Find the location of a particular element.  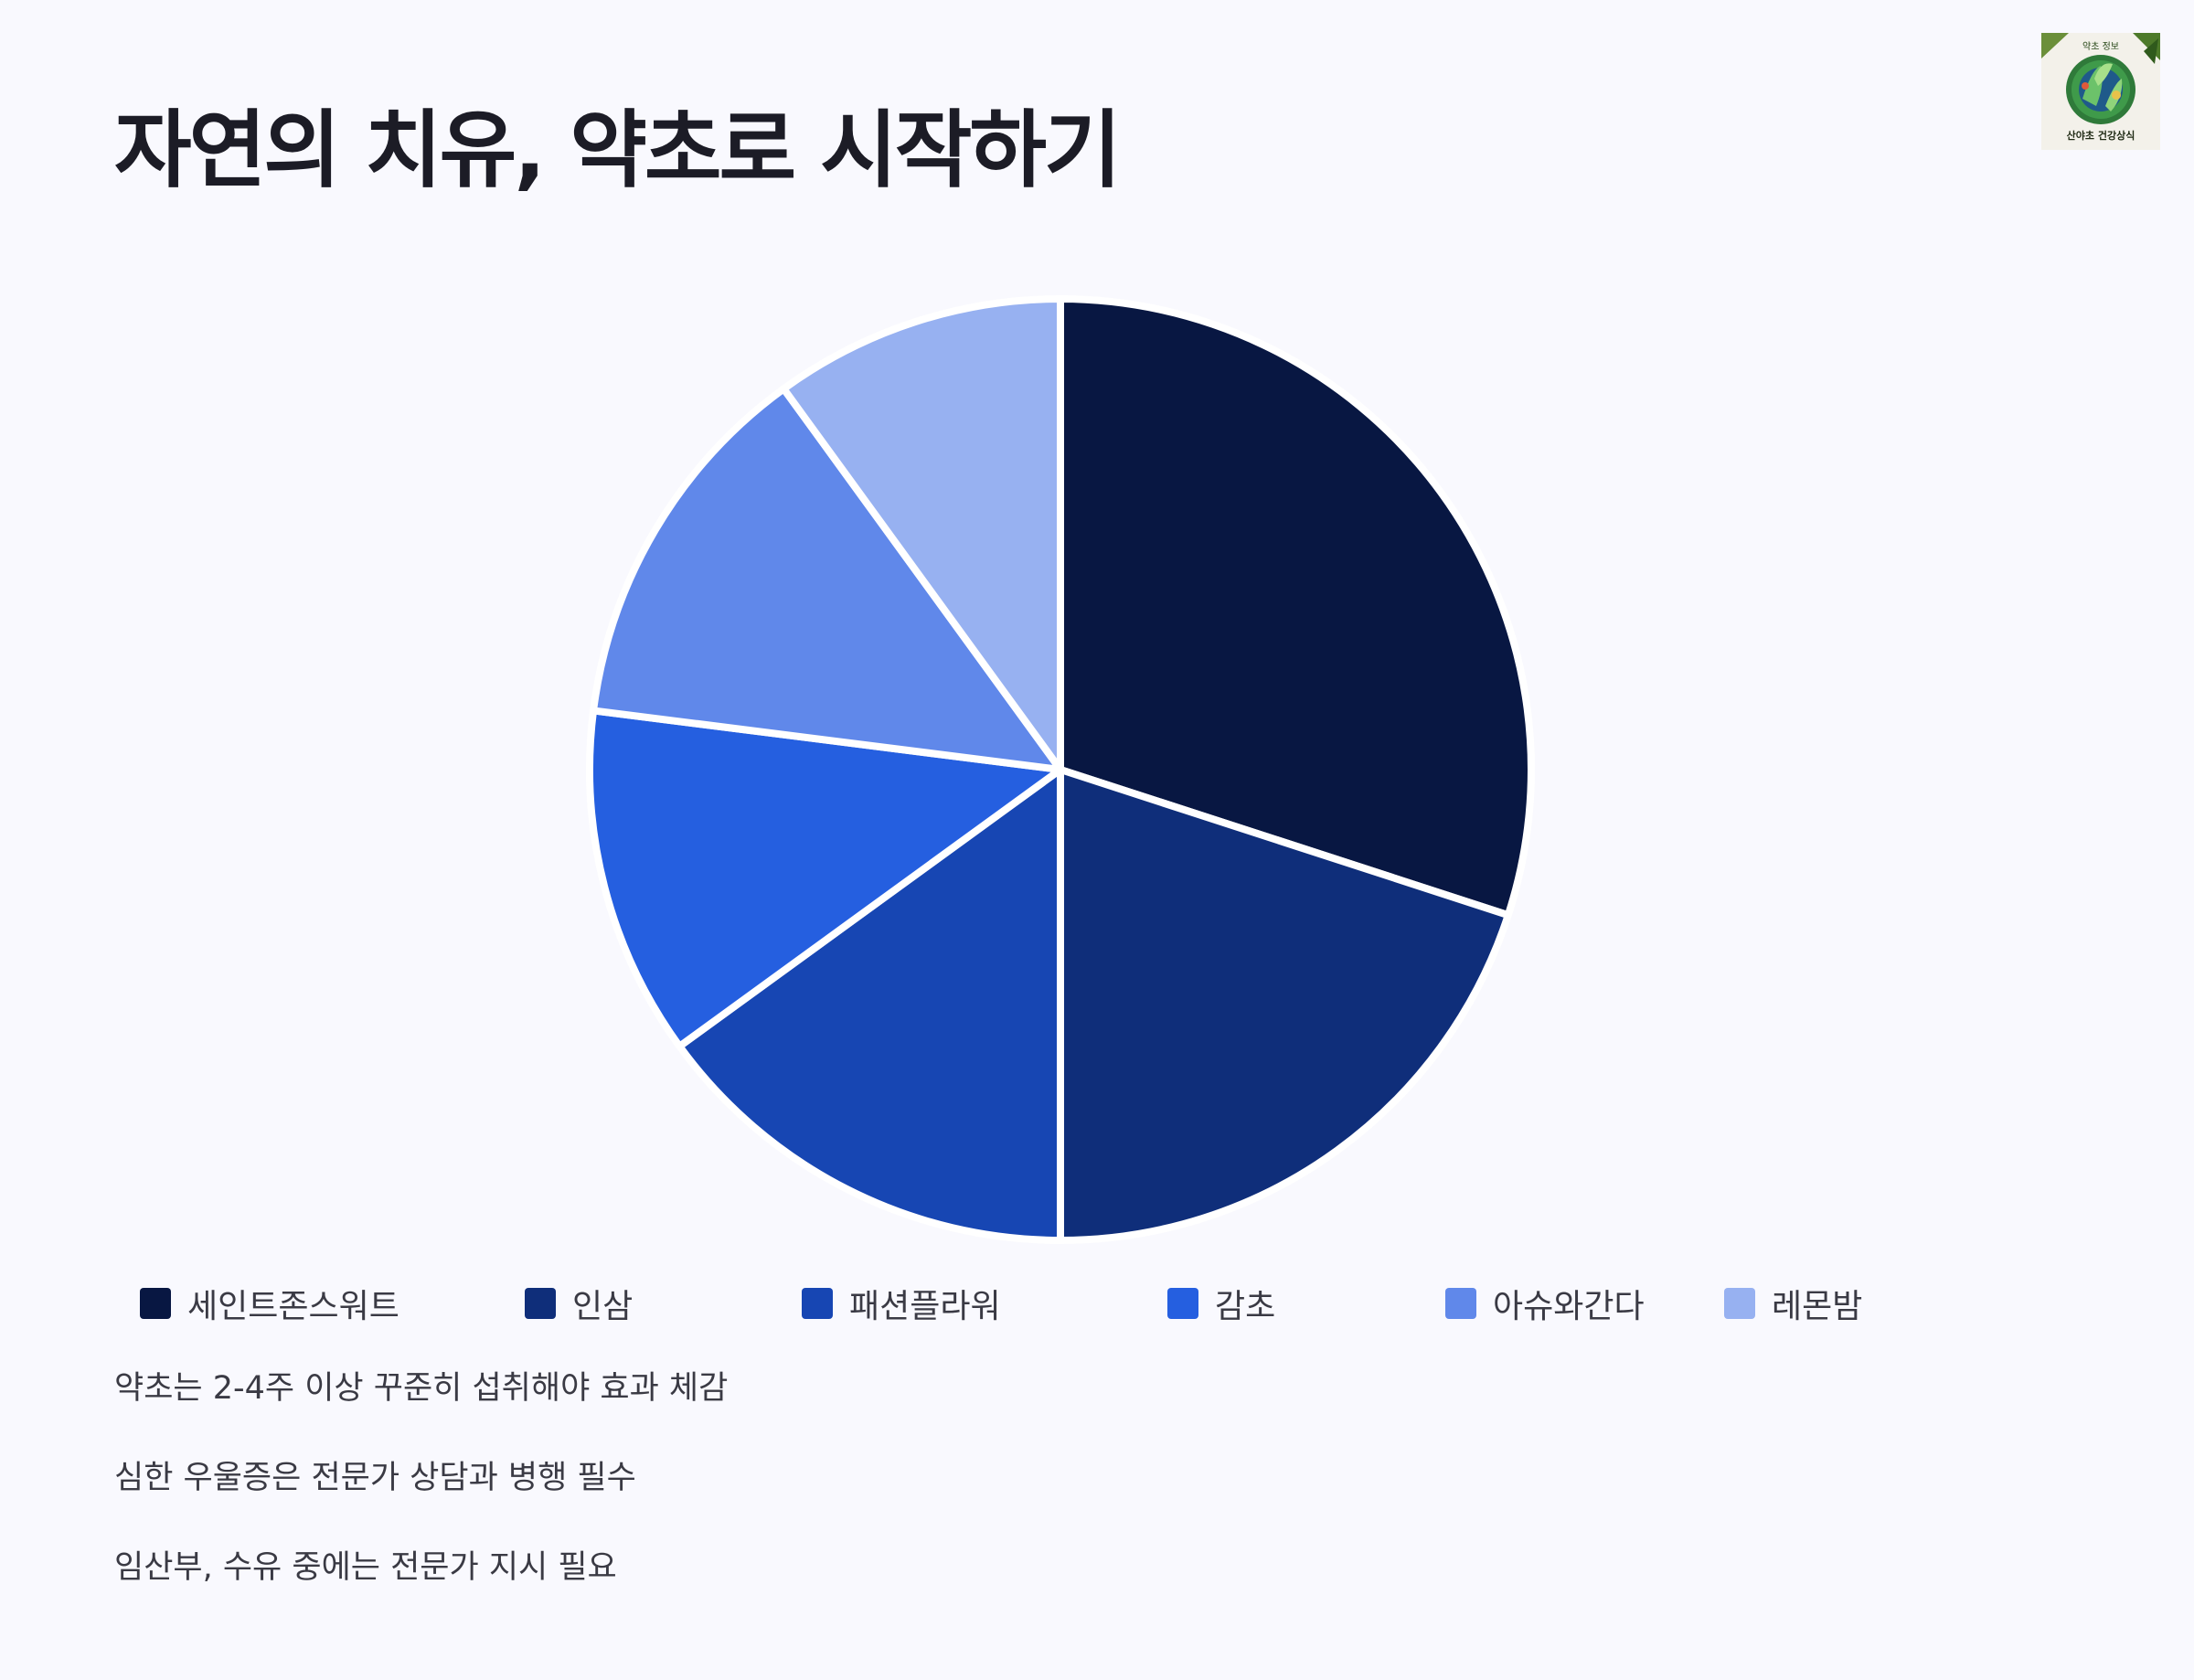

legend-item-passionflower: 패션플라워 is located at coordinates (901, 1303).